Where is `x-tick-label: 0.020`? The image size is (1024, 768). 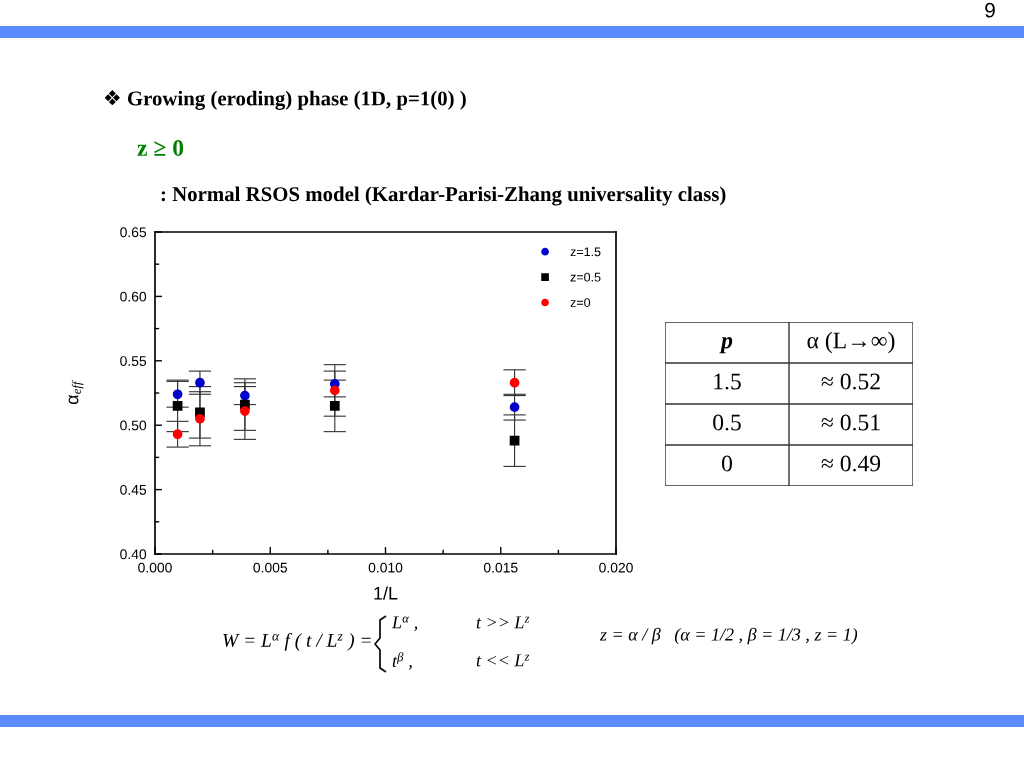
x-tick-label: 0.020 is located at coordinates (616, 567).